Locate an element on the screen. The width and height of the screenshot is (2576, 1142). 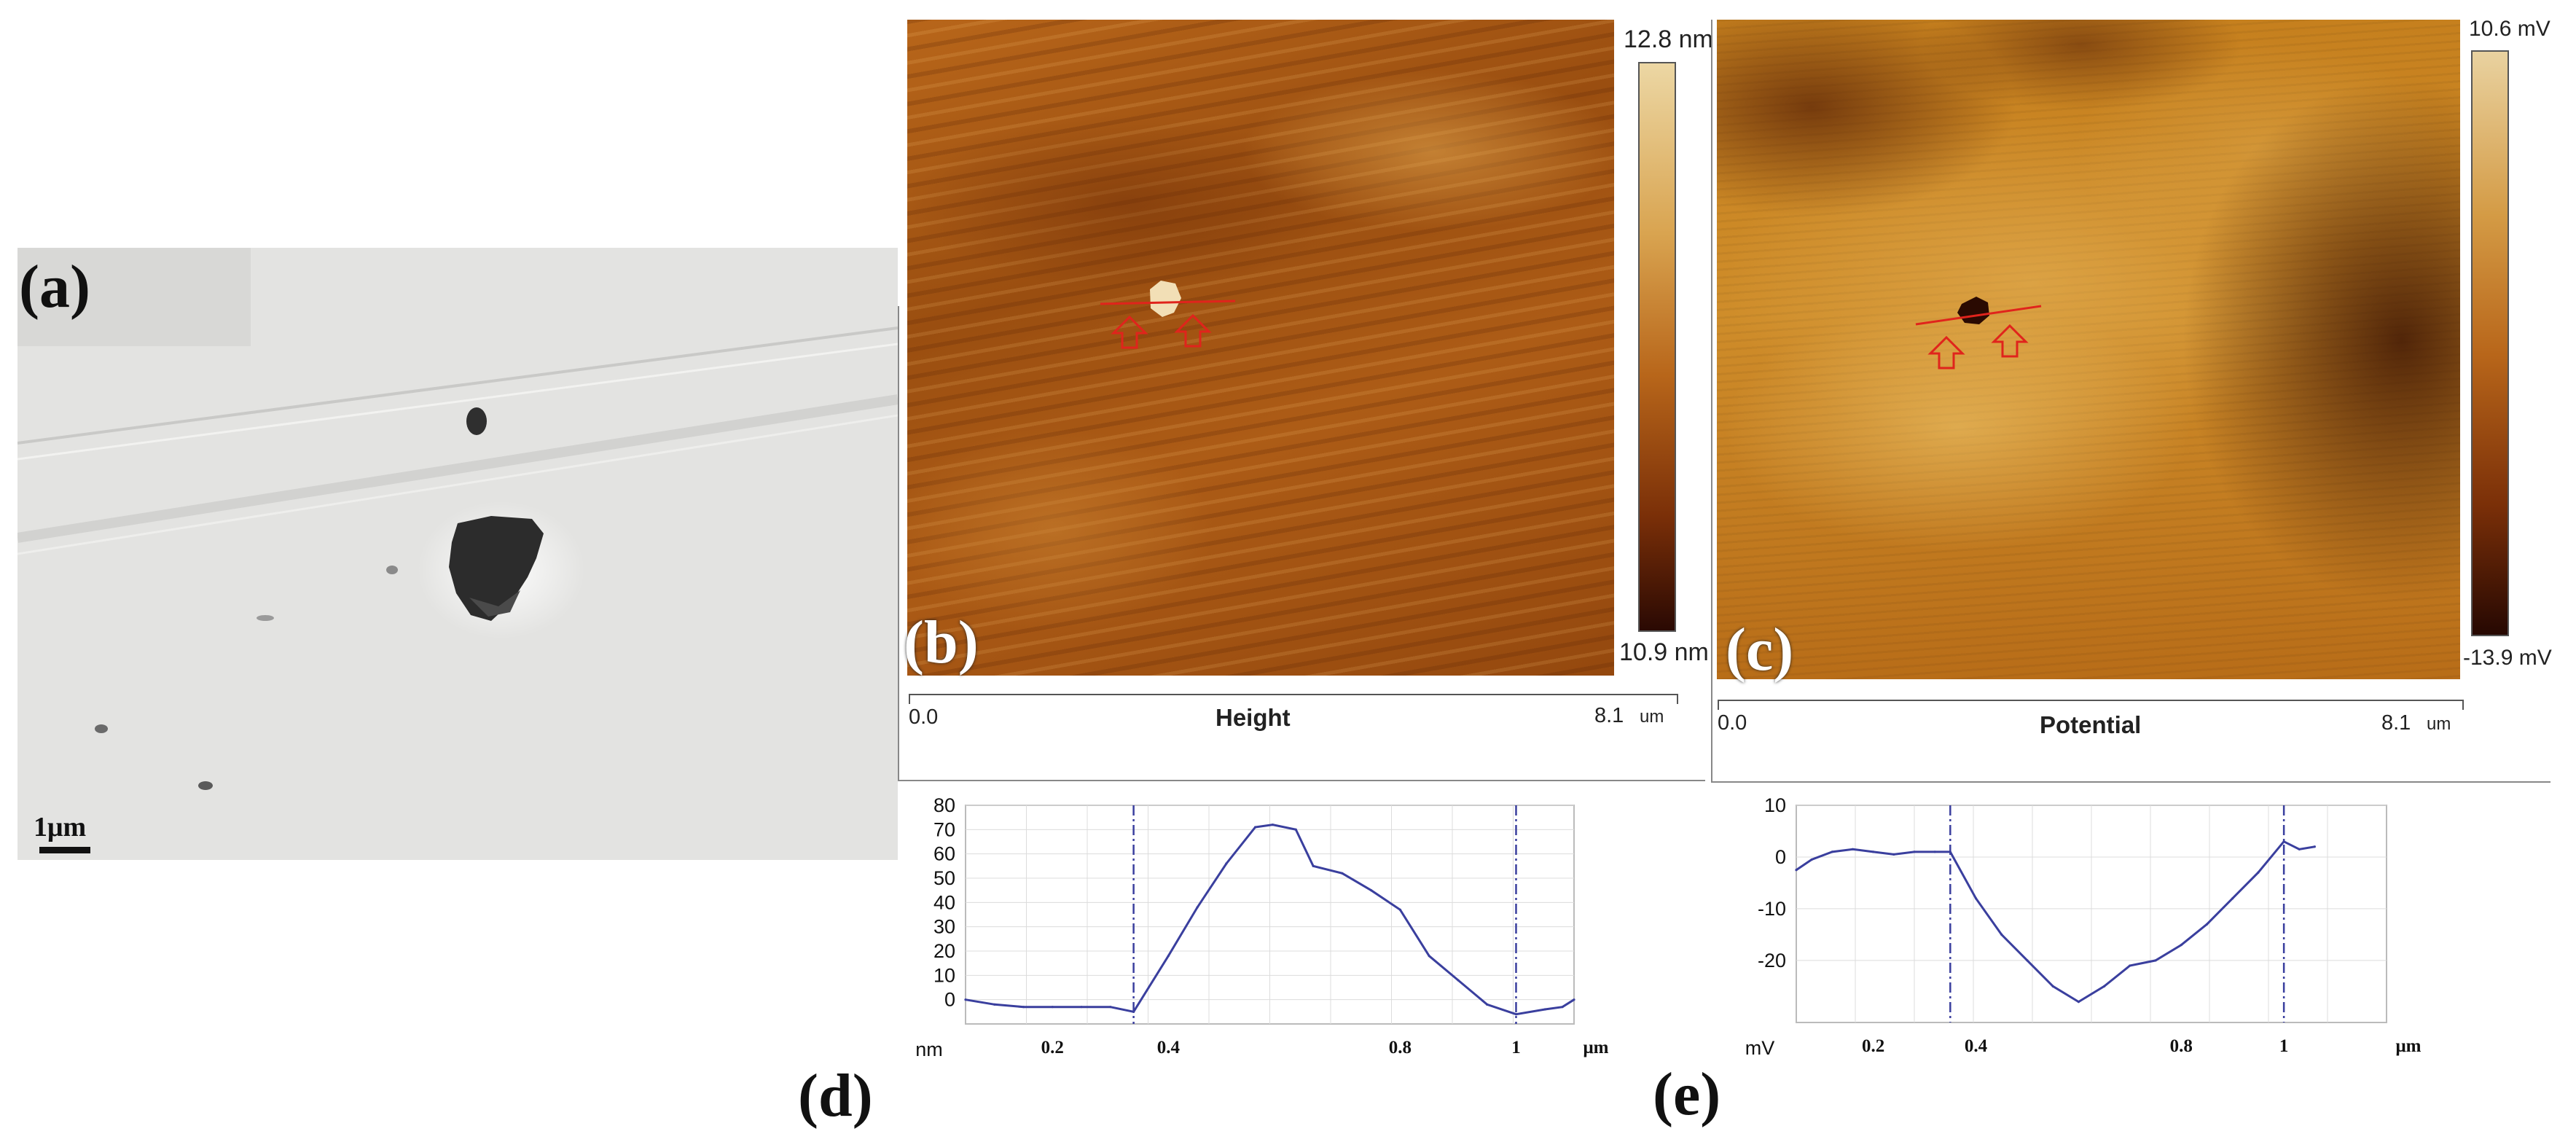
d-ytick-label: 0 is located at coordinates (949, 1000).